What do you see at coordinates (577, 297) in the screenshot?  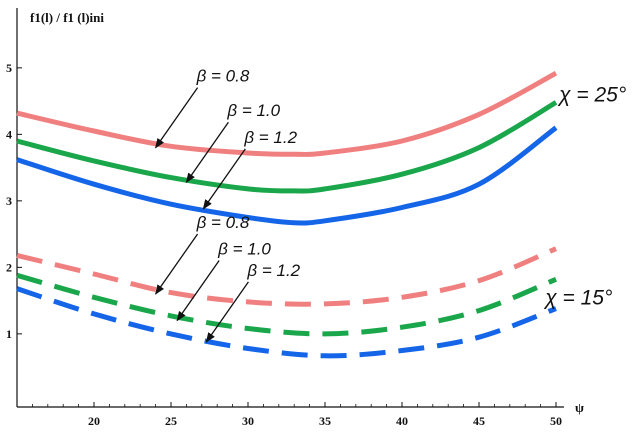 I see `group-label-1: χ = 15°` at bounding box center [577, 297].